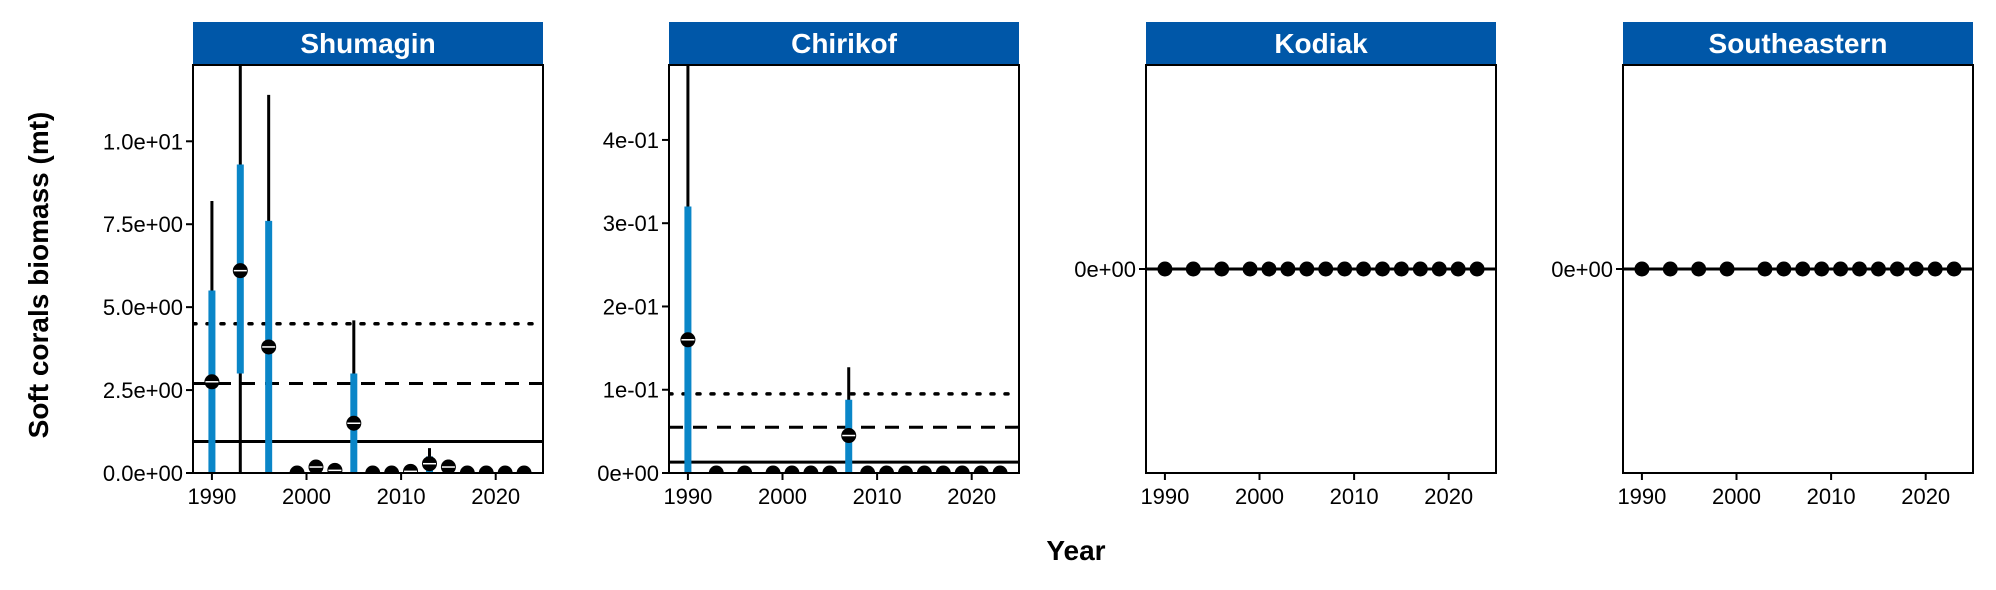  I want to click on y-tick-label: 4e-01, so click(631, 140).